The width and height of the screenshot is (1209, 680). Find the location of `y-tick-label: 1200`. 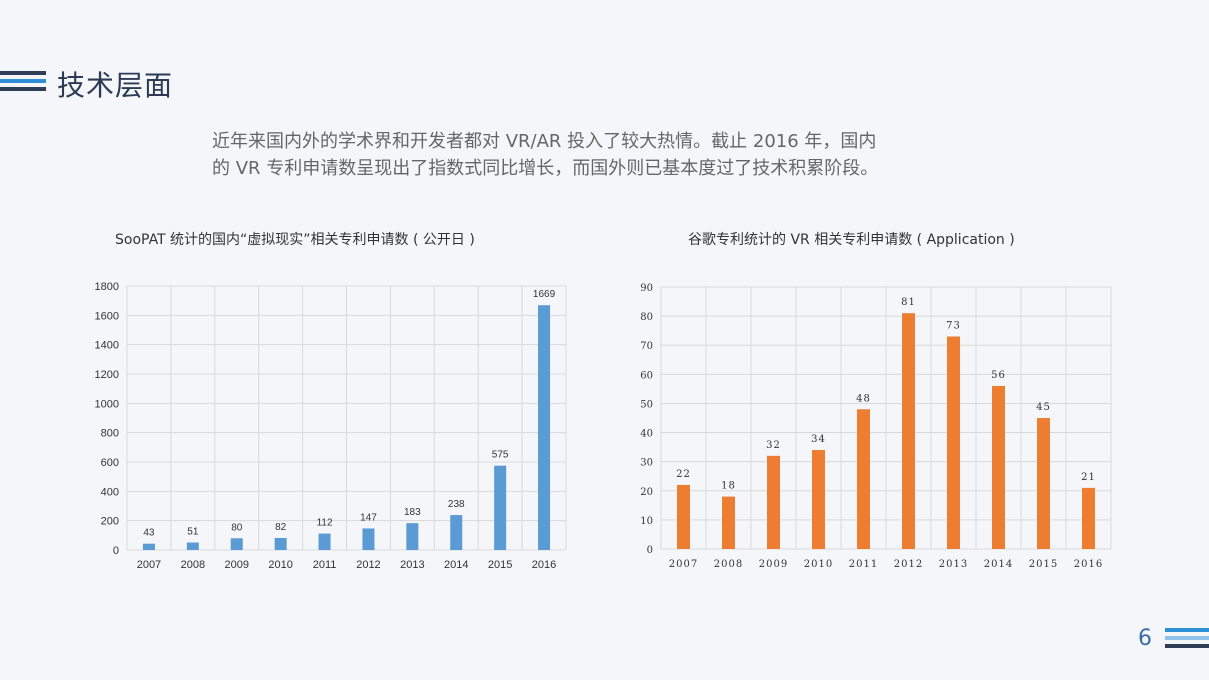

y-tick-label: 1200 is located at coordinates (107, 375).